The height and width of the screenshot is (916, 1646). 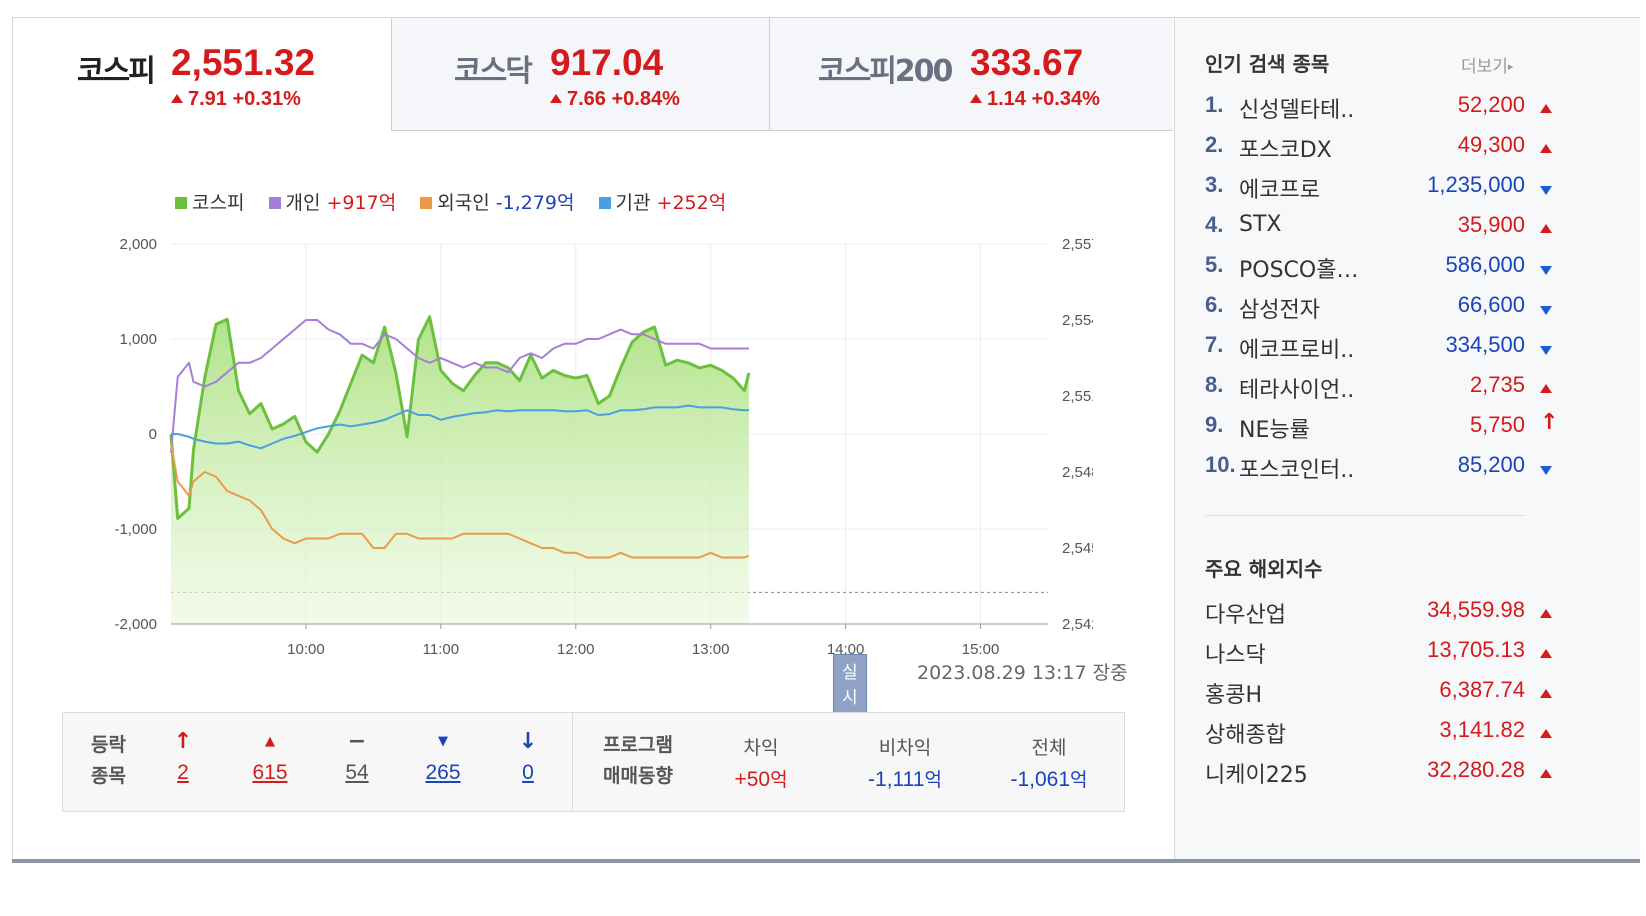 What do you see at coordinates (1378, 657) in the screenshot?
I see `overseas-index-item: 나스닥 13,705.13` at bounding box center [1378, 657].